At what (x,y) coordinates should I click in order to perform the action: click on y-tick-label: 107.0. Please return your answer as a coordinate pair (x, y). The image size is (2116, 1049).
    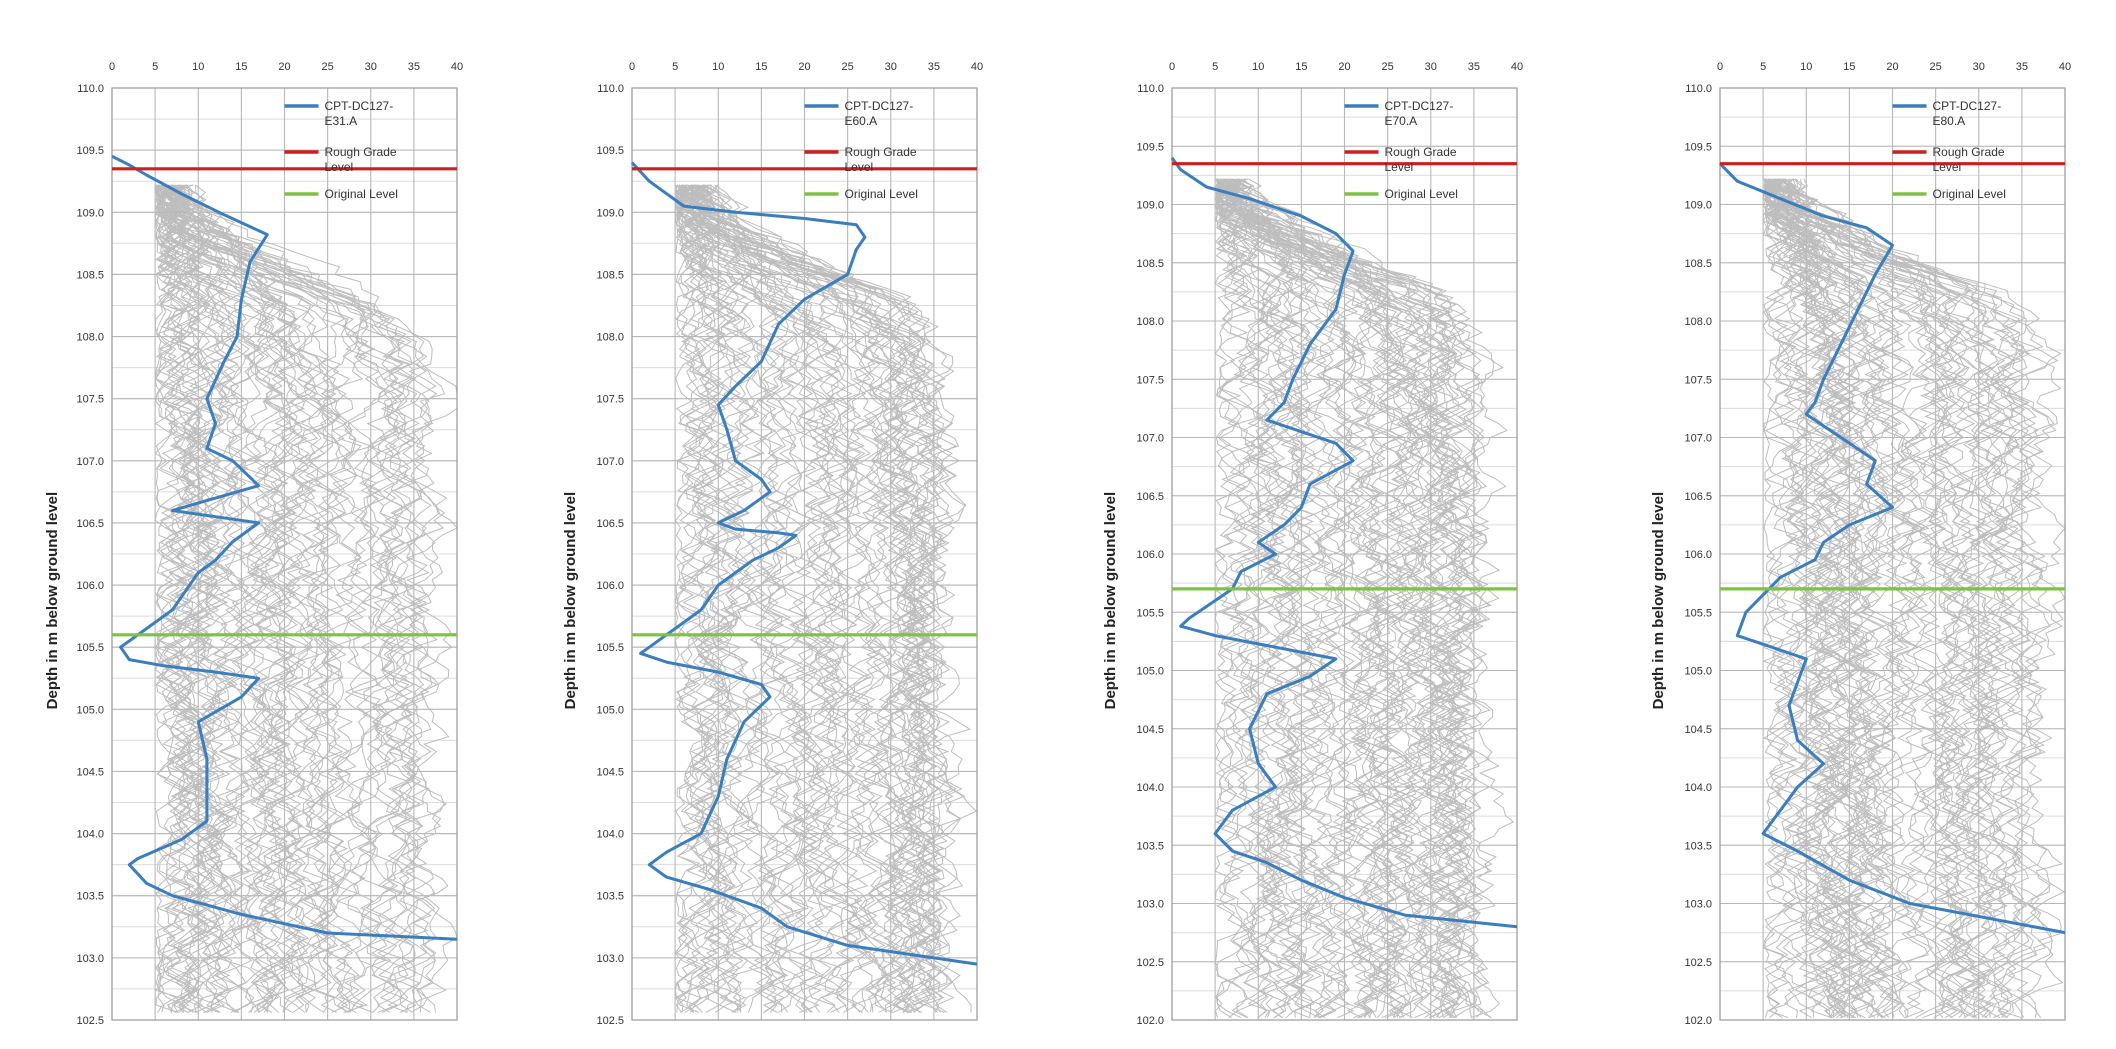
    Looking at the image, I should click on (610, 462).